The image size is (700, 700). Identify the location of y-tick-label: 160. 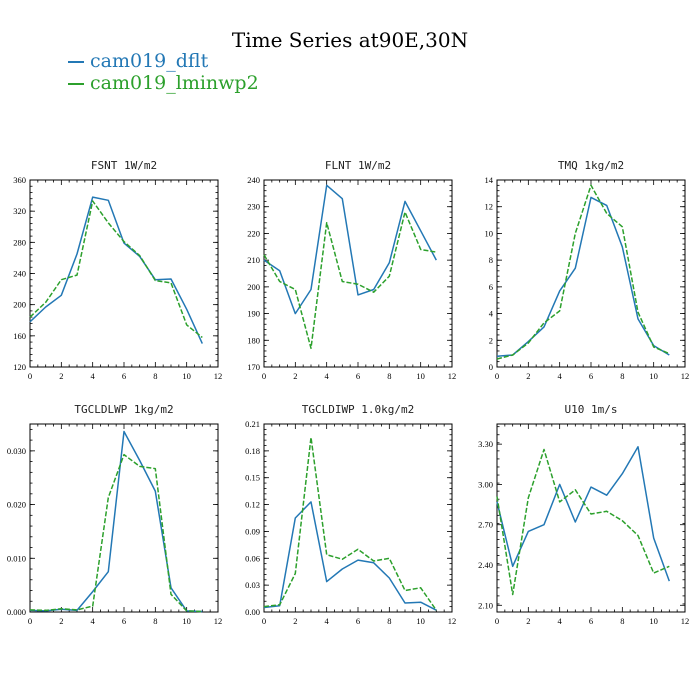
(19, 336).